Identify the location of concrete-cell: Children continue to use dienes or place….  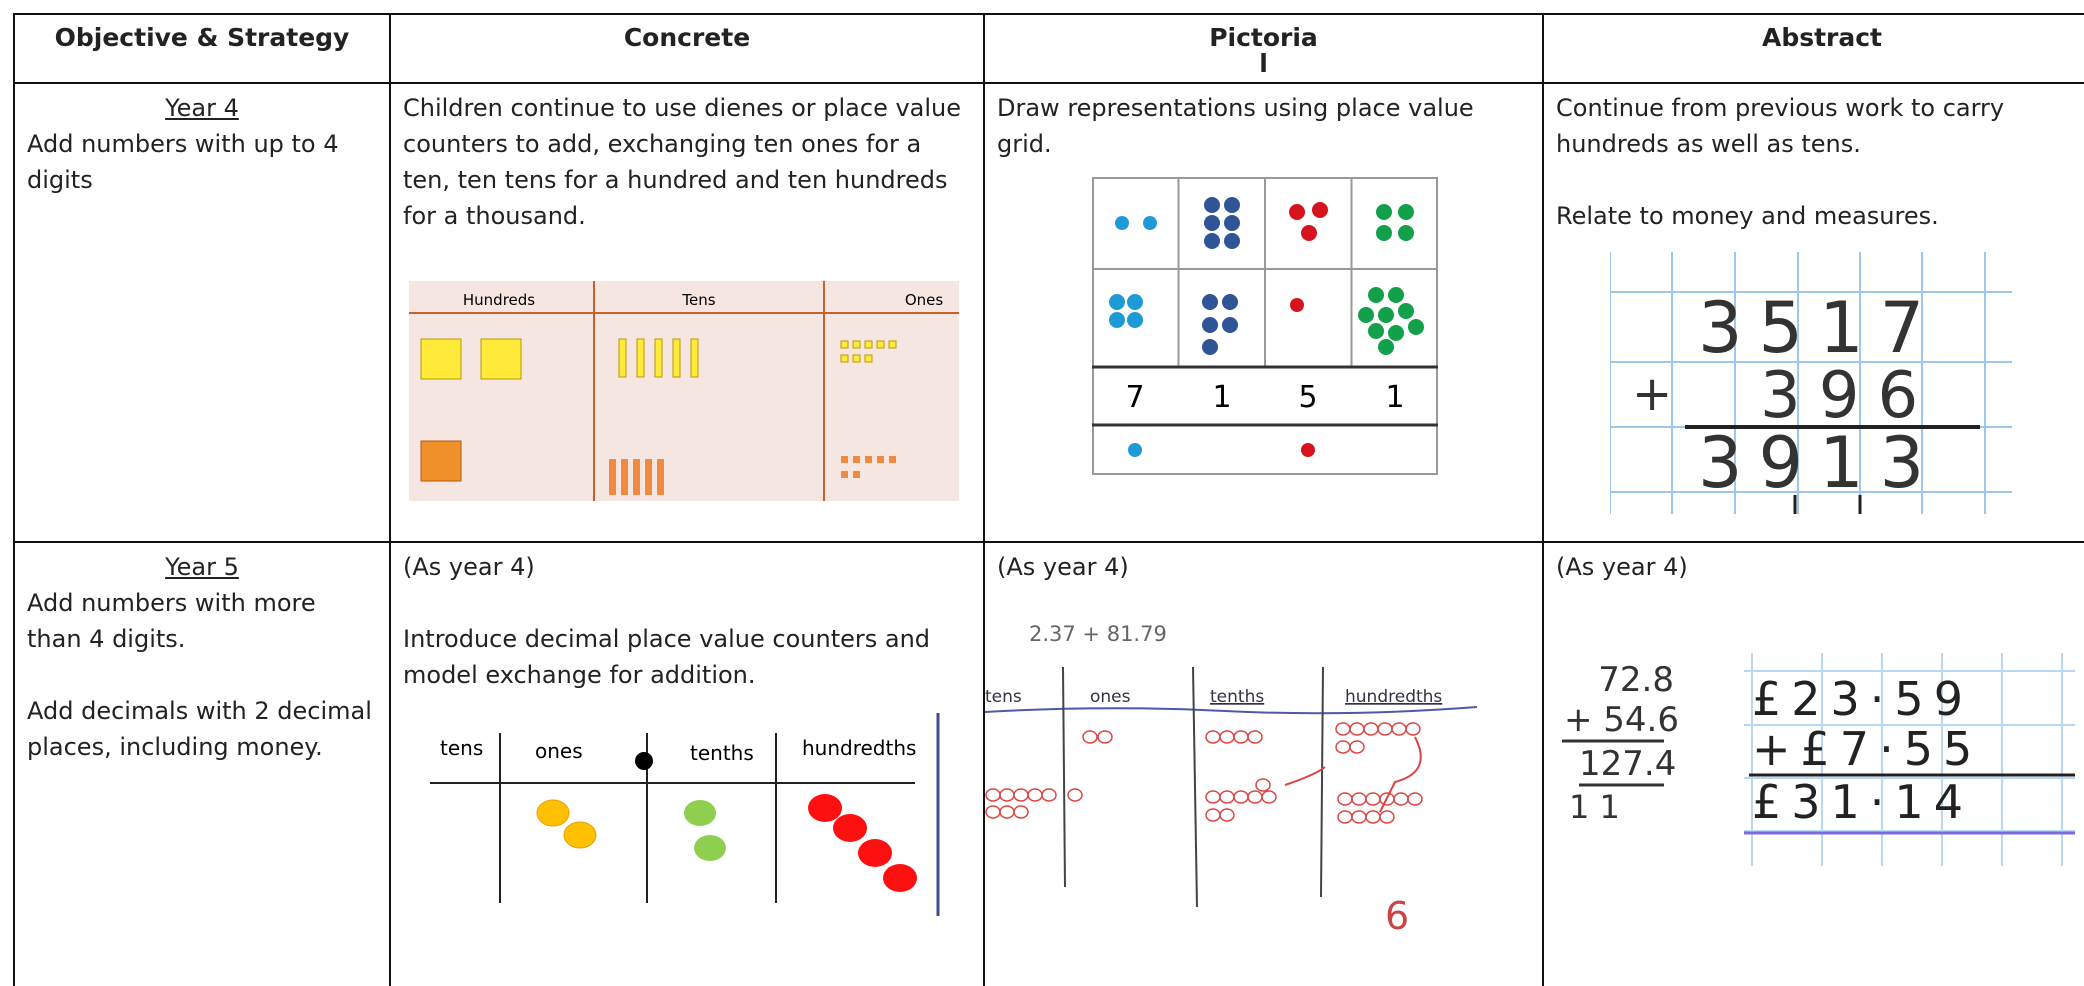
(687, 312).